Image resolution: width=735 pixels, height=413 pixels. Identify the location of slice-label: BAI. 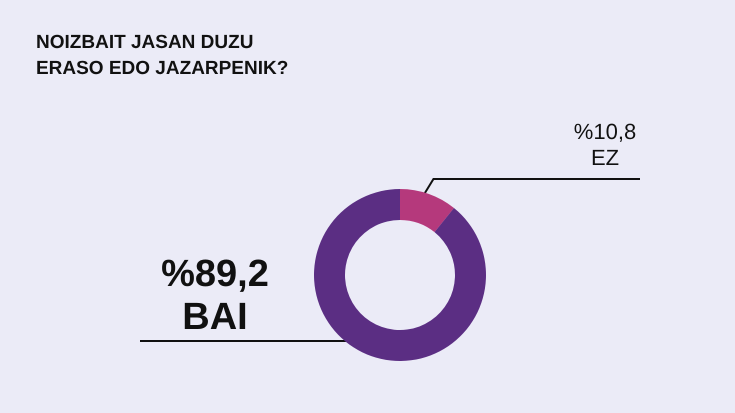
(215, 317).